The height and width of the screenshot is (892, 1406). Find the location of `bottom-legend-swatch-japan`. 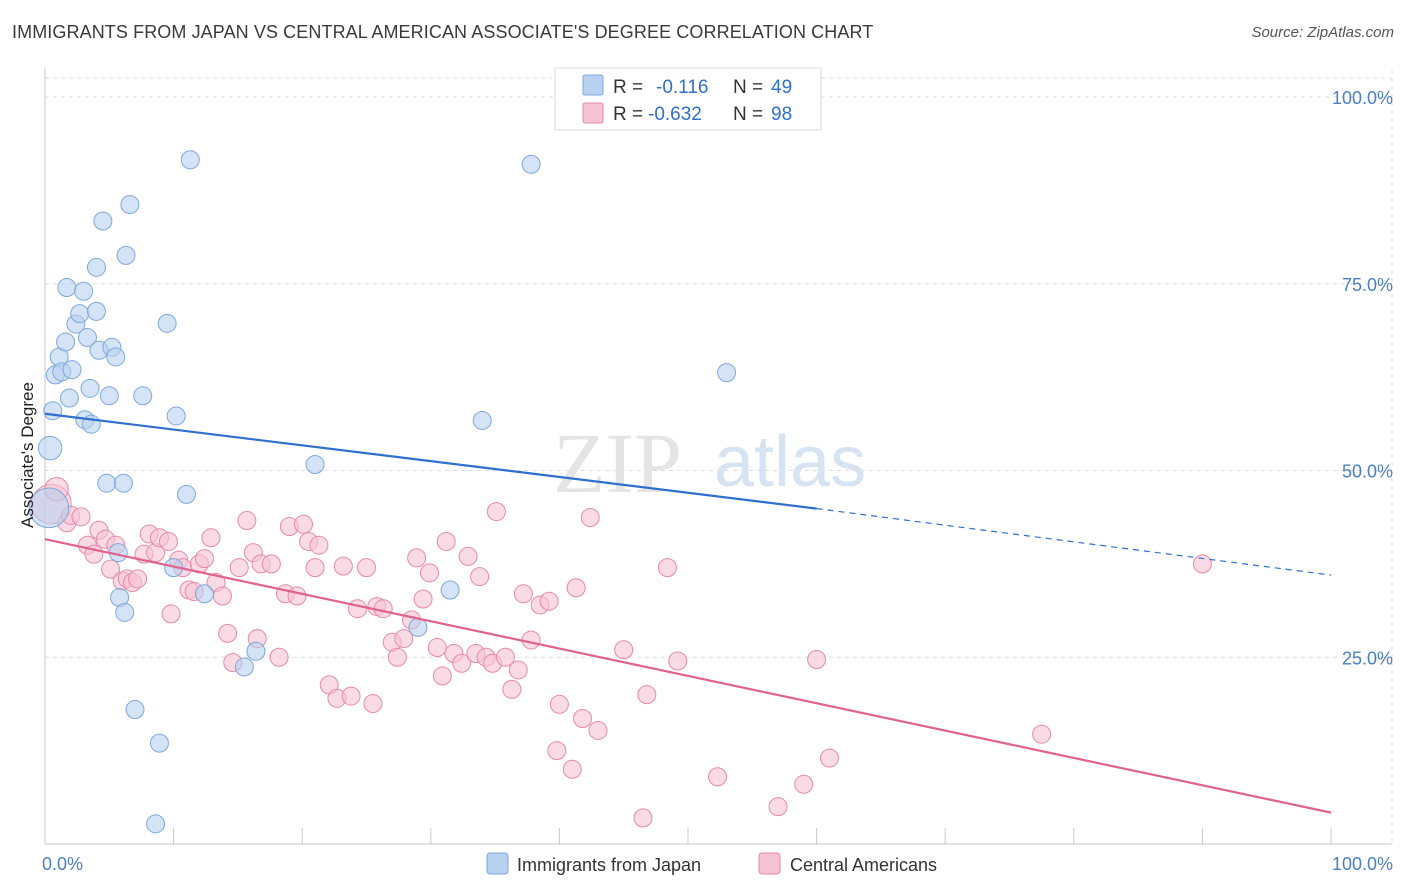

bottom-legend-swatch-japan is located at coordinates (497, 863).